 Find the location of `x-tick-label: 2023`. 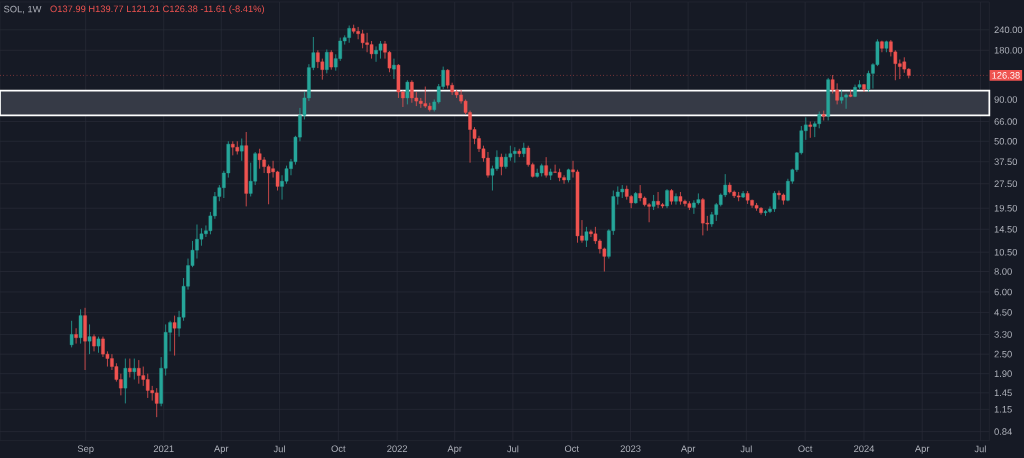

x-tick-label: 2023 is located at coordinates (630, 448).